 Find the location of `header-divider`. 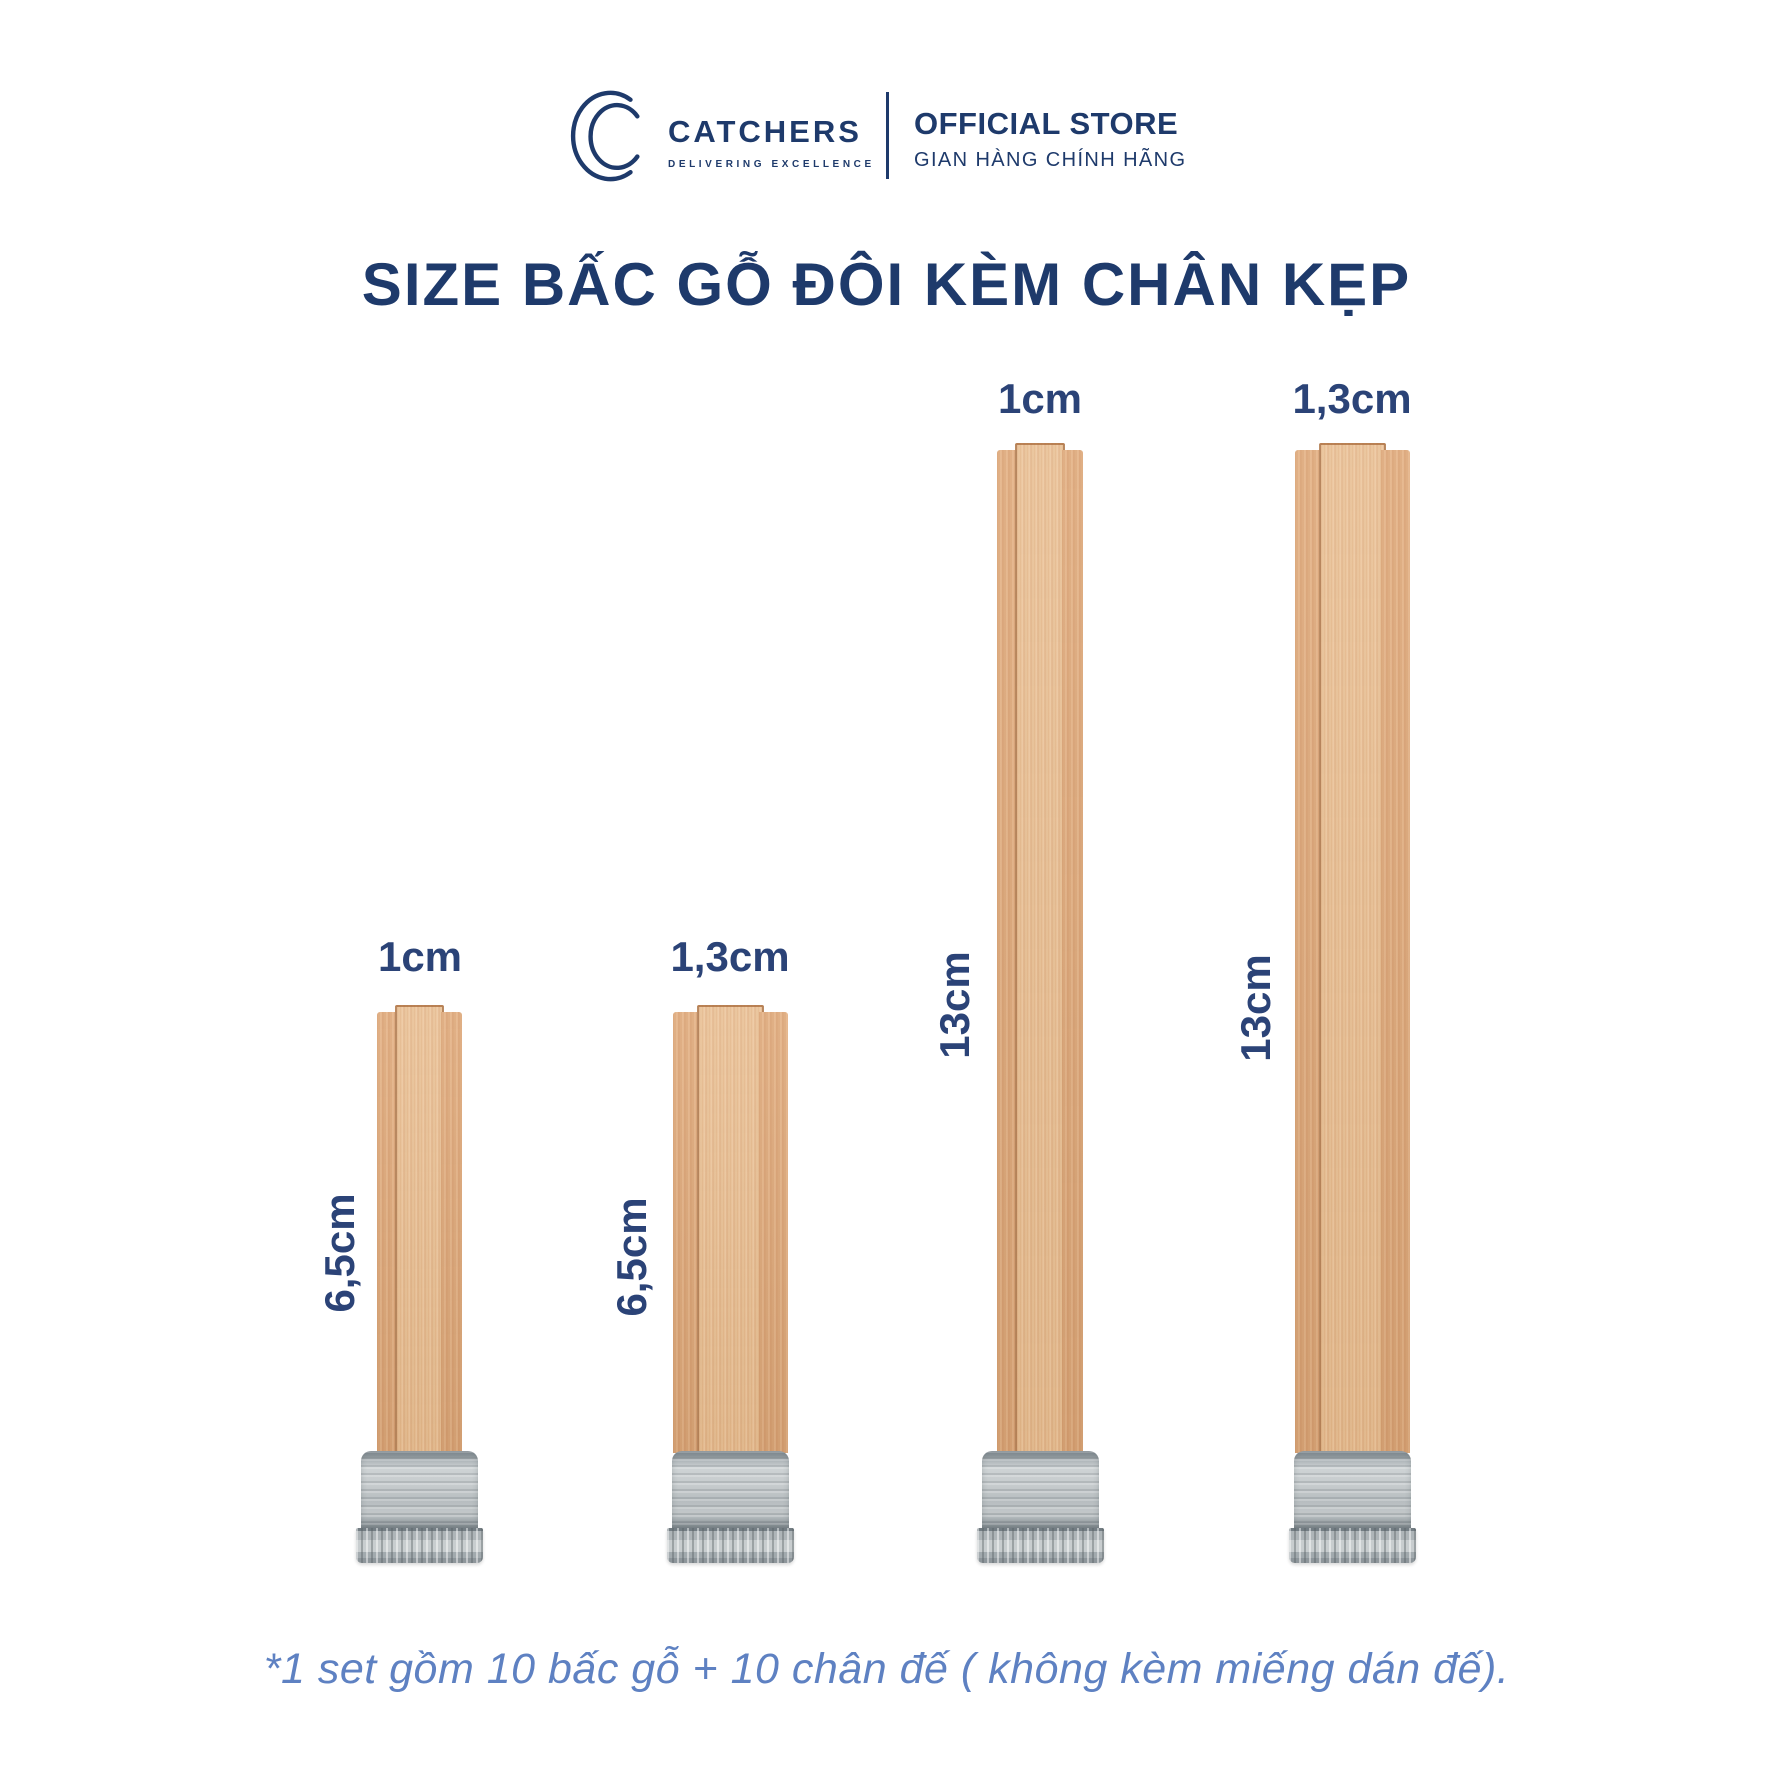

header-divider is located at coordinates (887, 135).